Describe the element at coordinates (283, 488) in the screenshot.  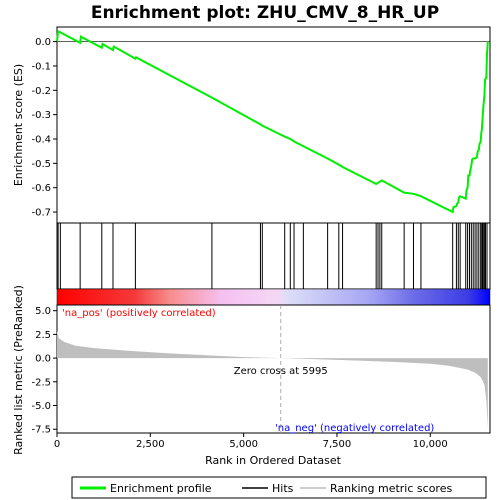
I see `legend-hits-label: Hits` at that location.